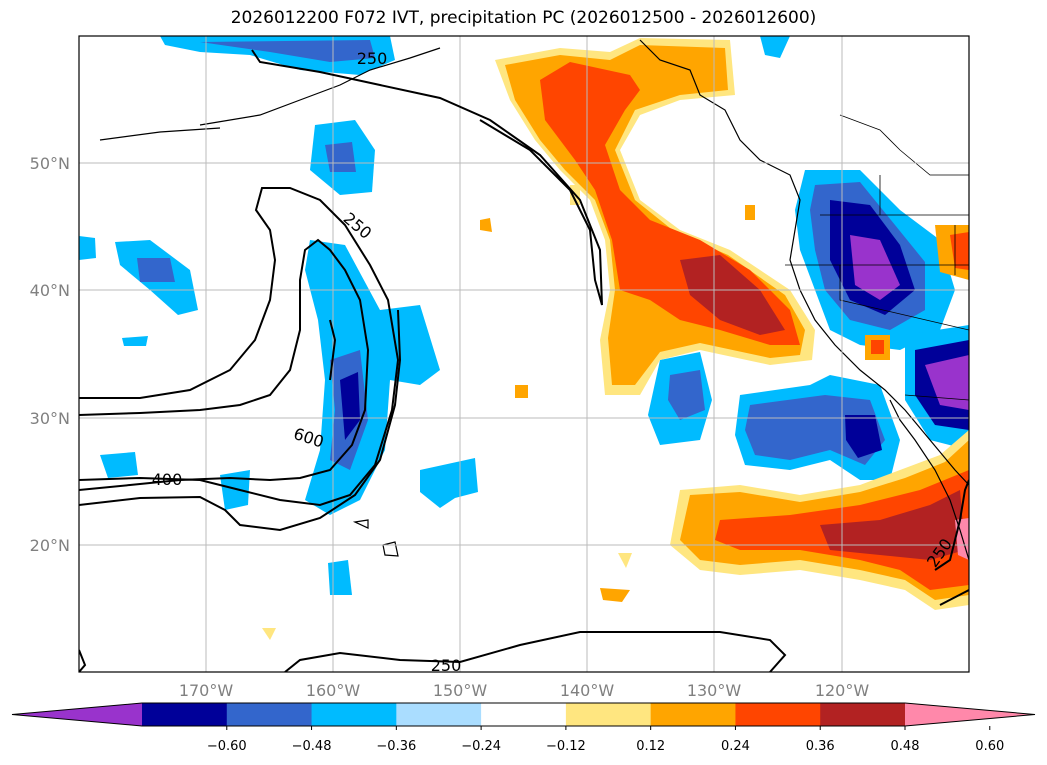  I want to click on colorbar-tick-label: 0.24, so click(735, 746).